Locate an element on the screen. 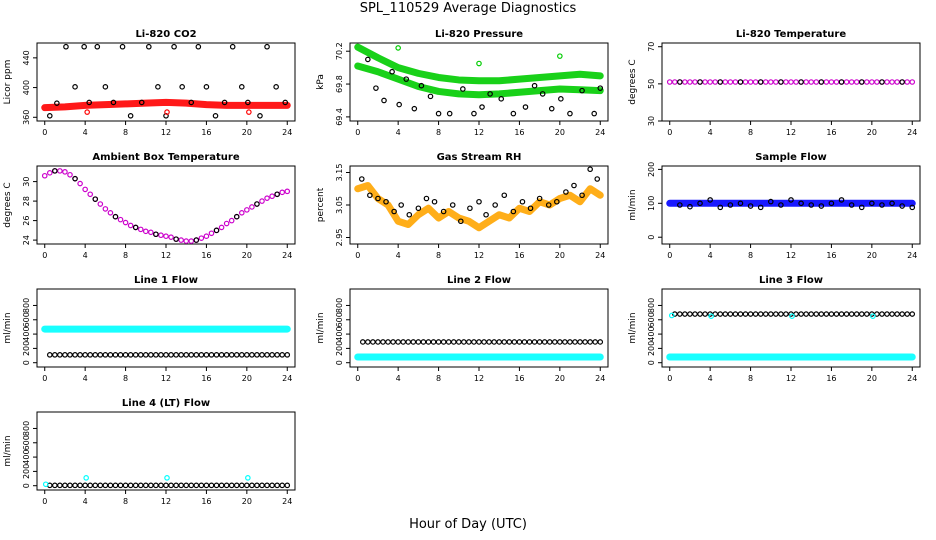 Image resolution: width=936 pixels, height=540 pixels. x-tick-label: 0 is located at coordinates (357, 132).